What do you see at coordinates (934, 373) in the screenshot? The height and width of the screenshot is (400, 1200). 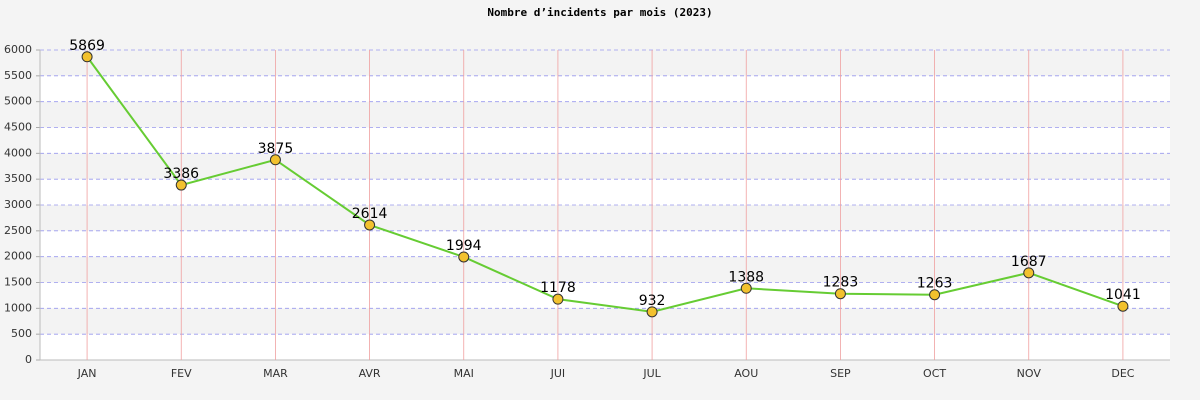 I see `x-tick-label: OCT` at bounding box center [934, 373].